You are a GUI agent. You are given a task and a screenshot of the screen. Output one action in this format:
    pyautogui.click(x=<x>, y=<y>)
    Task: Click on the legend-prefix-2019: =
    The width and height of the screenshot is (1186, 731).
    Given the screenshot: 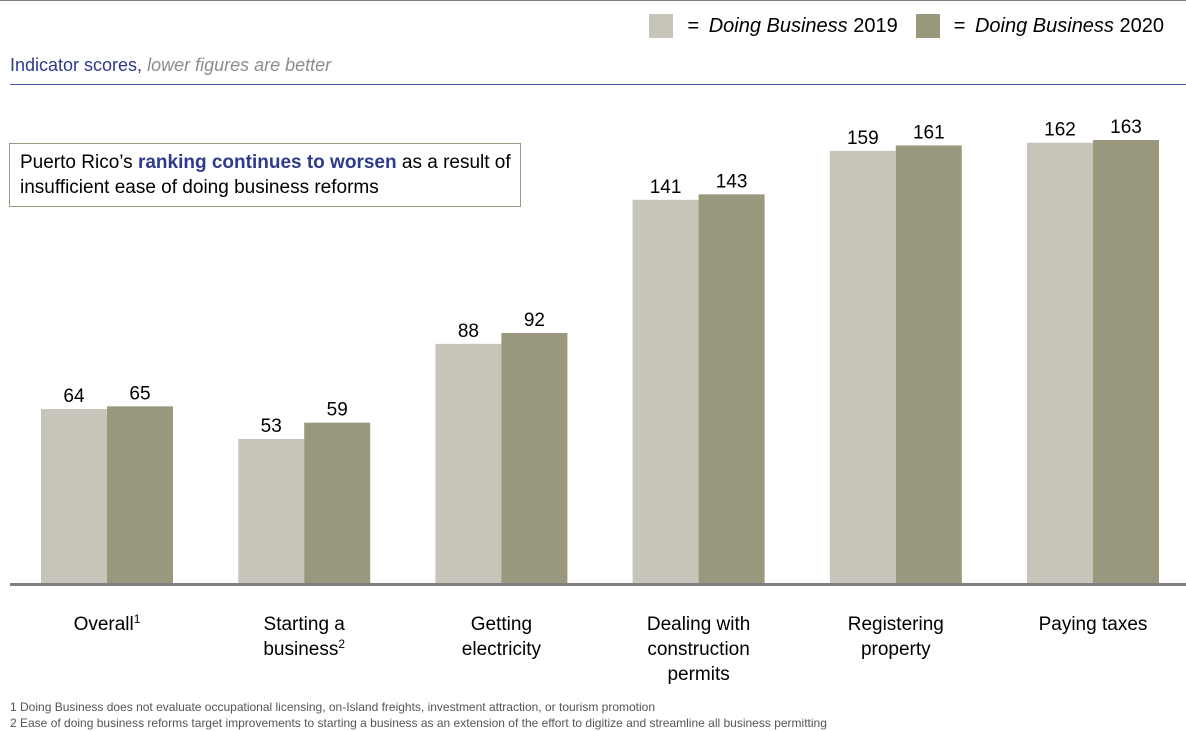 What is the action you would take?
    pyautogui.click(x=696, y=25)
    